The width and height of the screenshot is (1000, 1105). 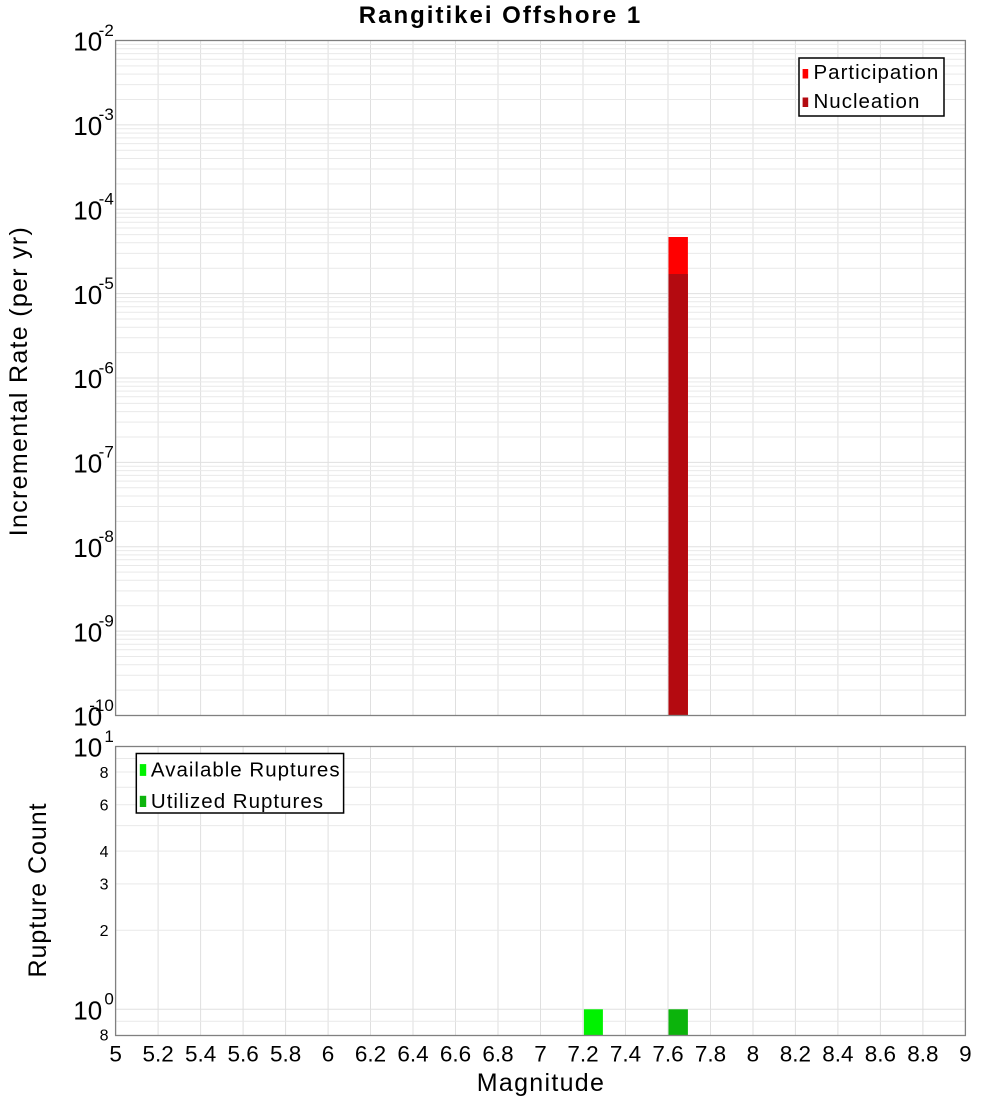 What do you see at coordinates (104, 885) in the screenshot?
I see `svg-text: 3` at bounding box center [104, 885].